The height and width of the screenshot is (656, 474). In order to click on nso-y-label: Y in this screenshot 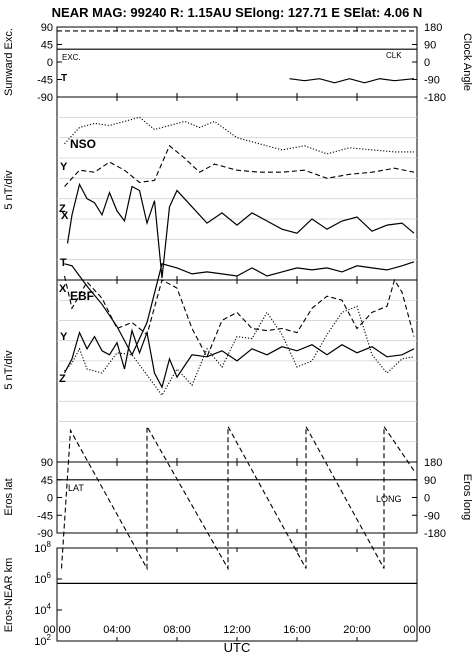, I will do `click(64, 167)`.